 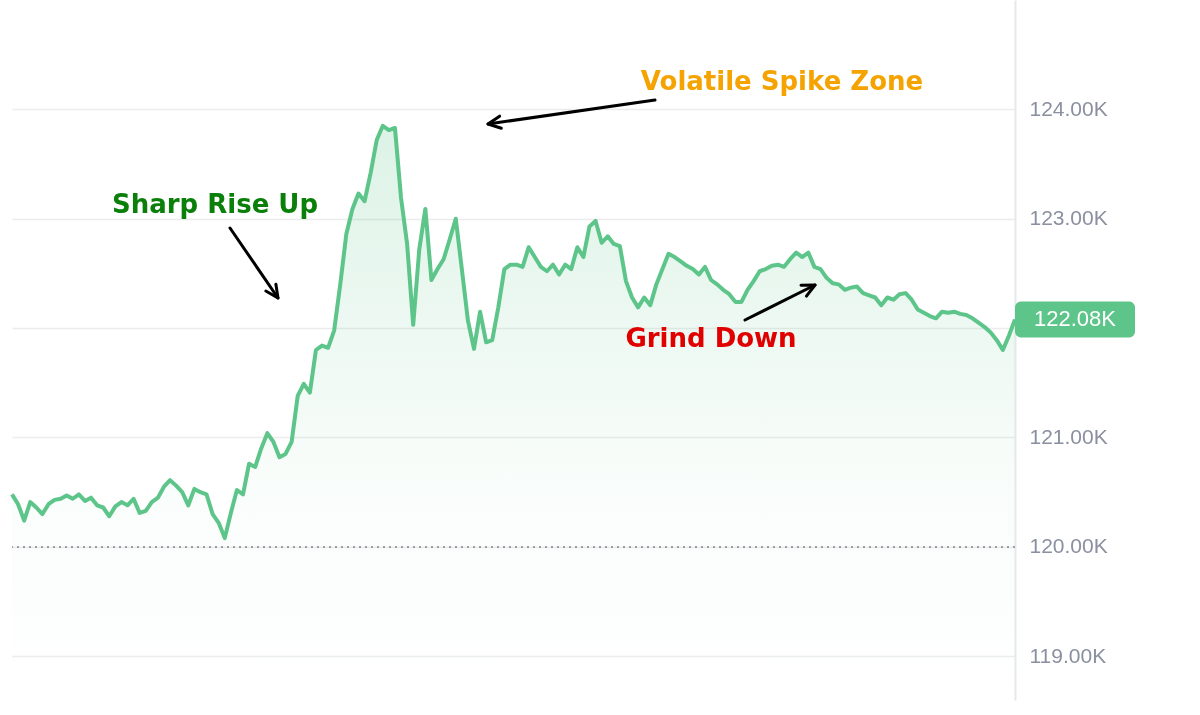 What do you see at coordinates (1068, 218) in the screenshot?
I see `y-tick-label: 123.00K` at bounding box center [1068, 218].